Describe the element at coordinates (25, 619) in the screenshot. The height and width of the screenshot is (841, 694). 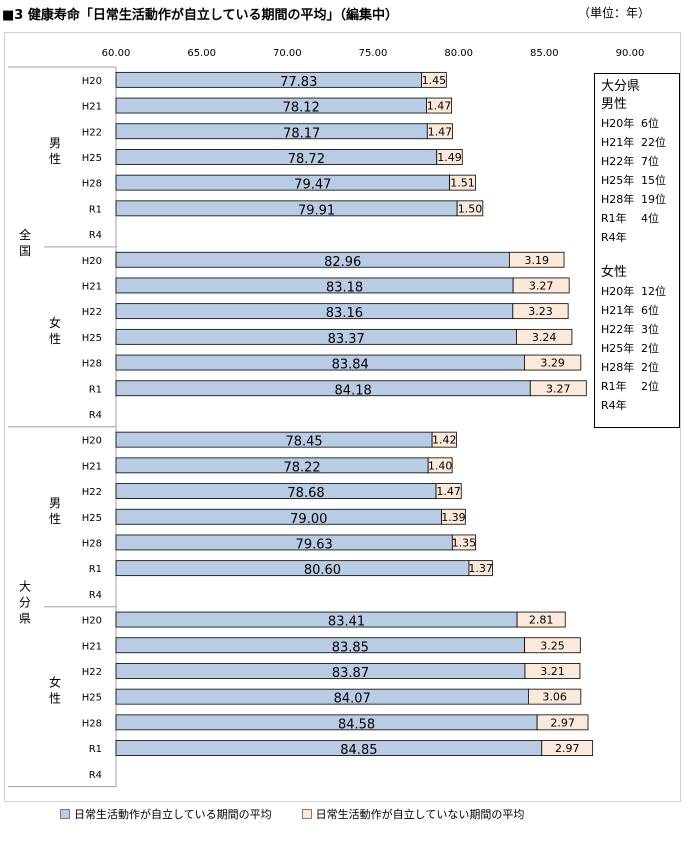
I see `region-label: 県` at that location.